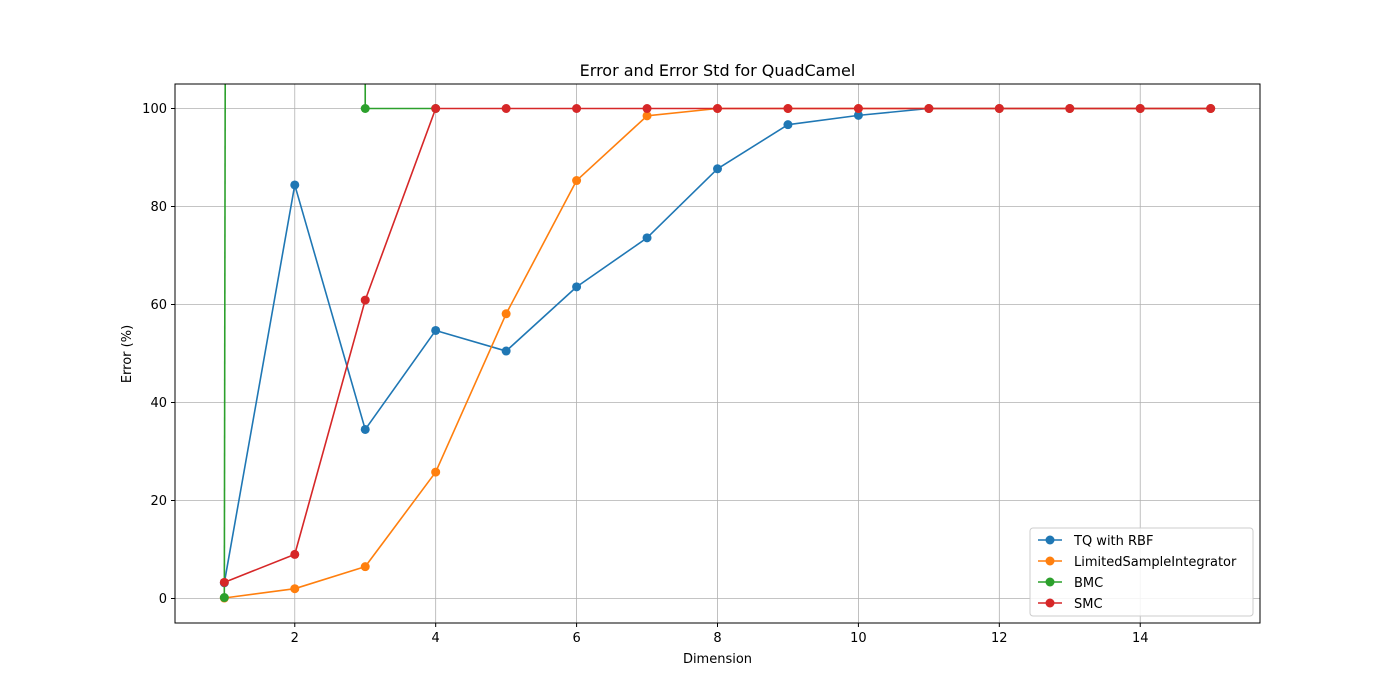  I want to click on legend-item-smc: SMC, so click(1070, 604).